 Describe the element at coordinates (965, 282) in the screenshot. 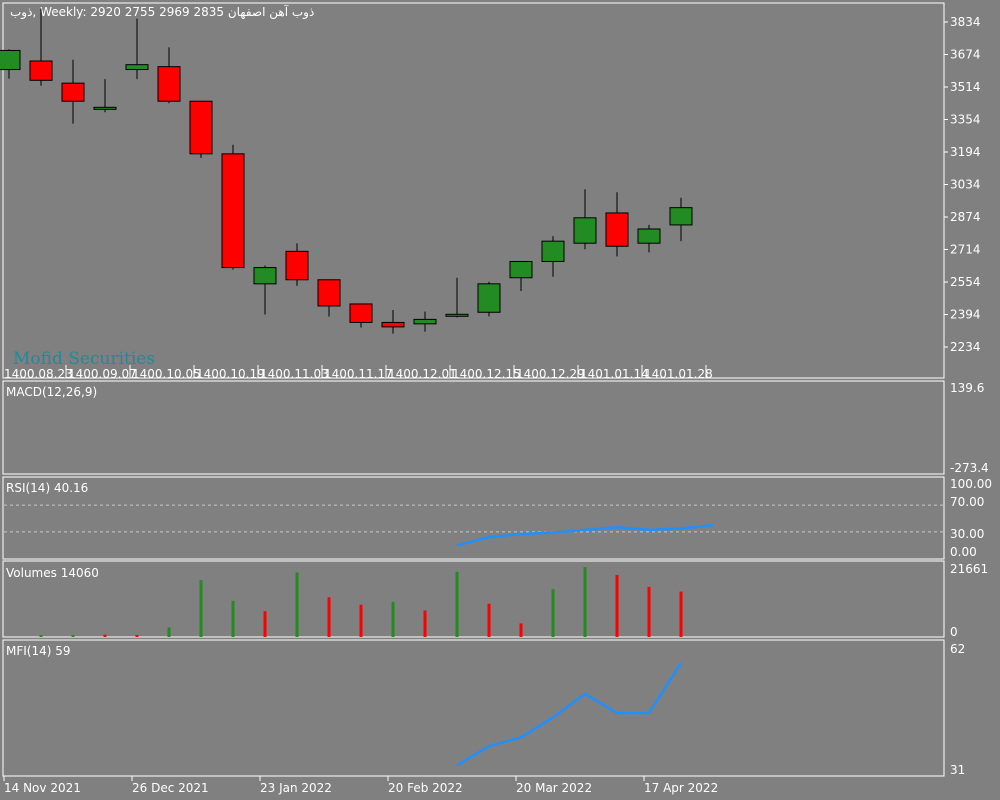

I see `price-axis-tick-label: 2554` at that location.